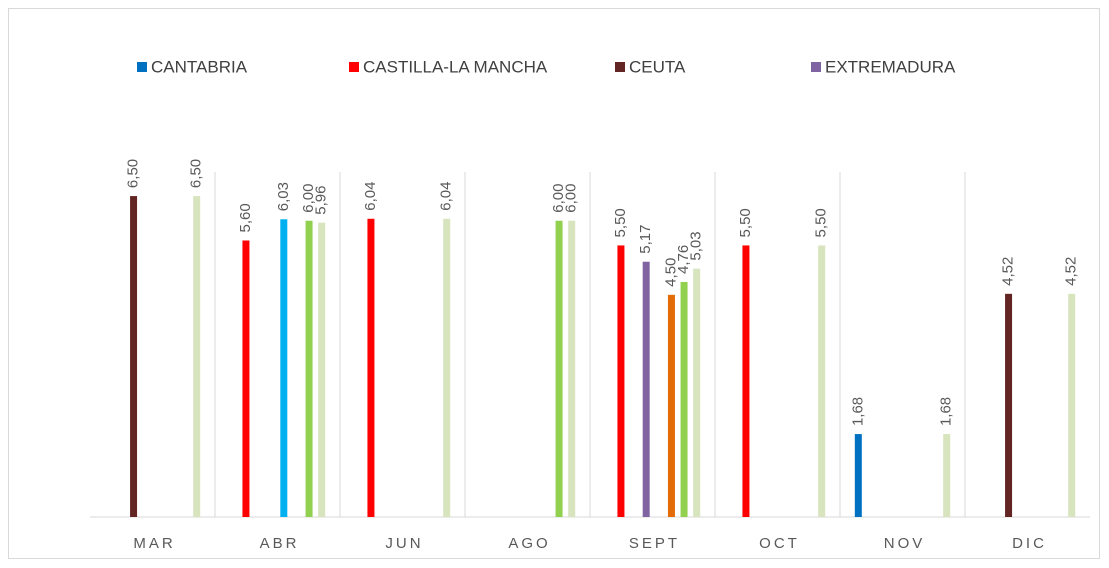 The width and height of the screenshot is (1109, 568). What do you see at coordinates (683, 259) in the screenshot?
I see `data-label: 4,76` at bounding box center [683, 259].